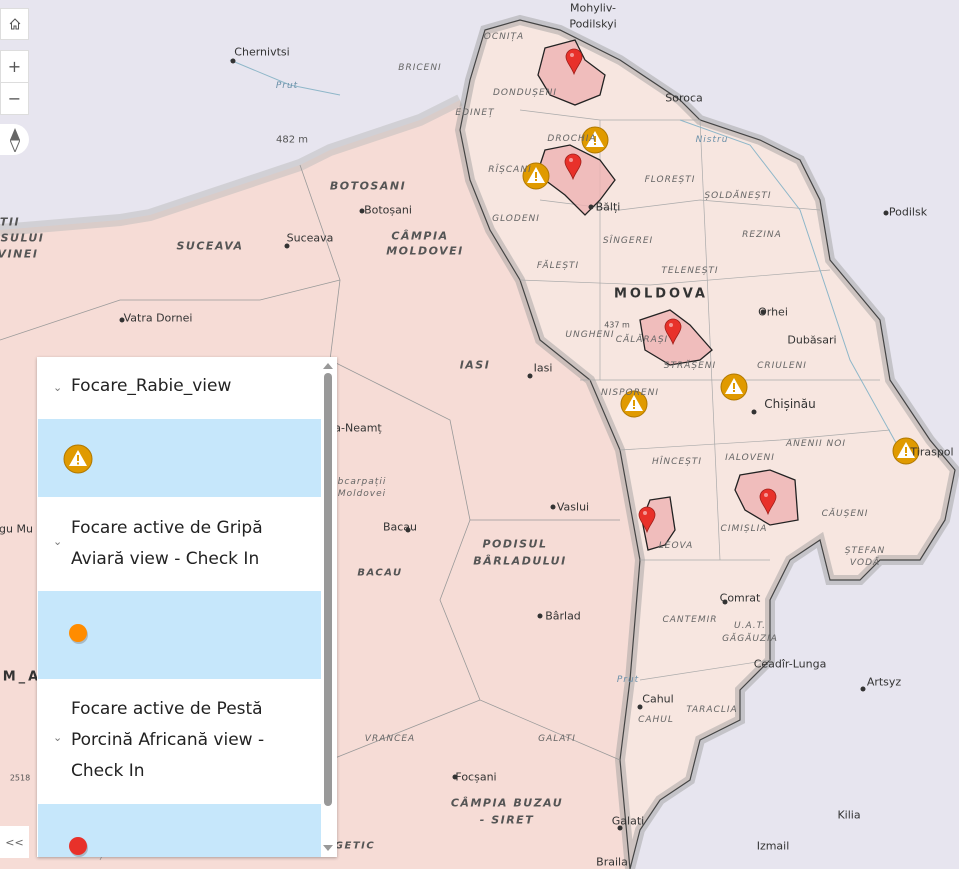  What do you see at coordinates (362, 482) in the screenshot?
I see `map-label: bcarpații` at bounding box center [362, 482].